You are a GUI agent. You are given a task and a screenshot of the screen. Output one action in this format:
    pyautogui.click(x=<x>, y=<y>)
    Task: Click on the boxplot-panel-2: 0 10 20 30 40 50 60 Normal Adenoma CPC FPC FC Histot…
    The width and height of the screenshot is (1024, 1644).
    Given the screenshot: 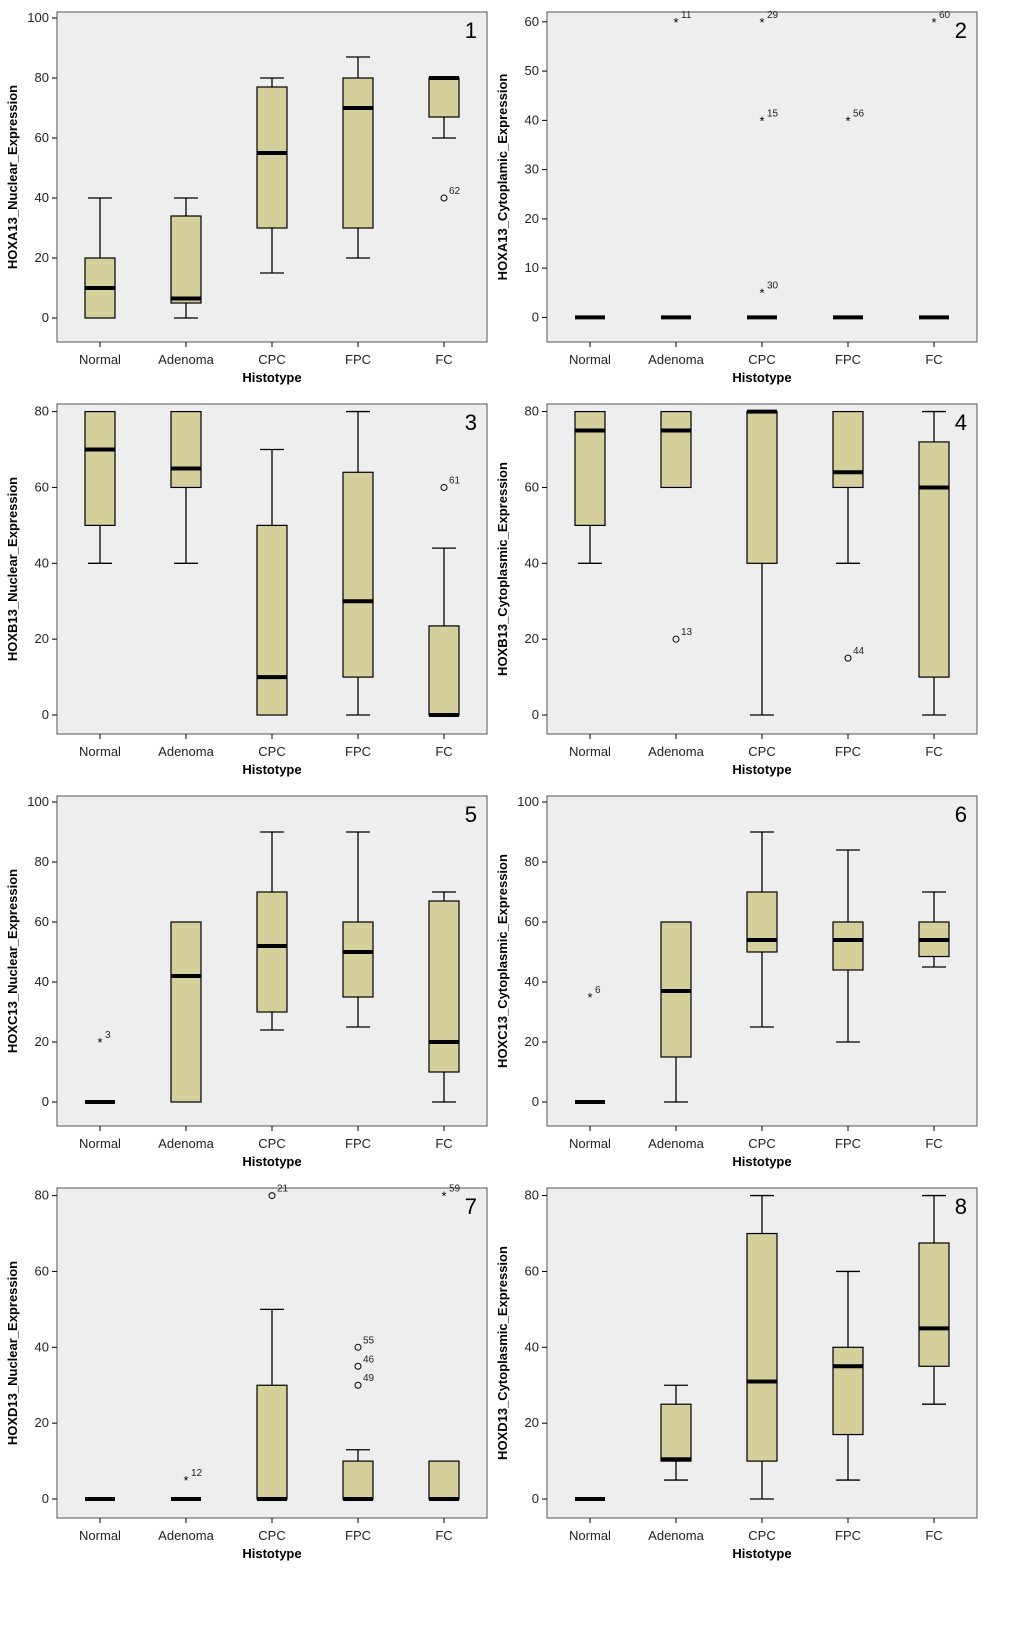 What is the action you would take?
    pyautogui.click(x=735, y=196)
    